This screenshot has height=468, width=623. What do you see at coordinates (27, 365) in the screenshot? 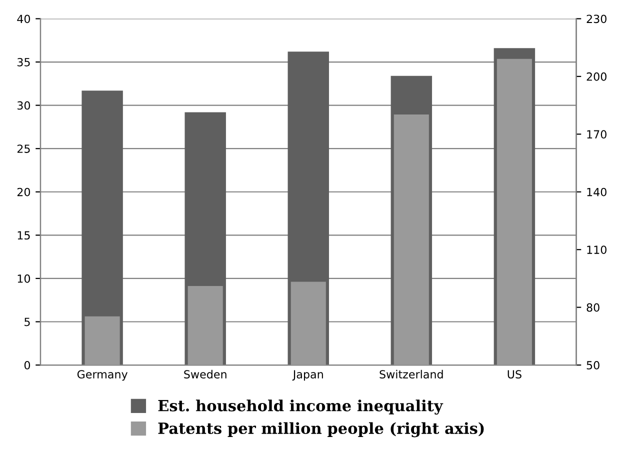
I see `y-tick-label: 0` at bounding box center [27, 365].